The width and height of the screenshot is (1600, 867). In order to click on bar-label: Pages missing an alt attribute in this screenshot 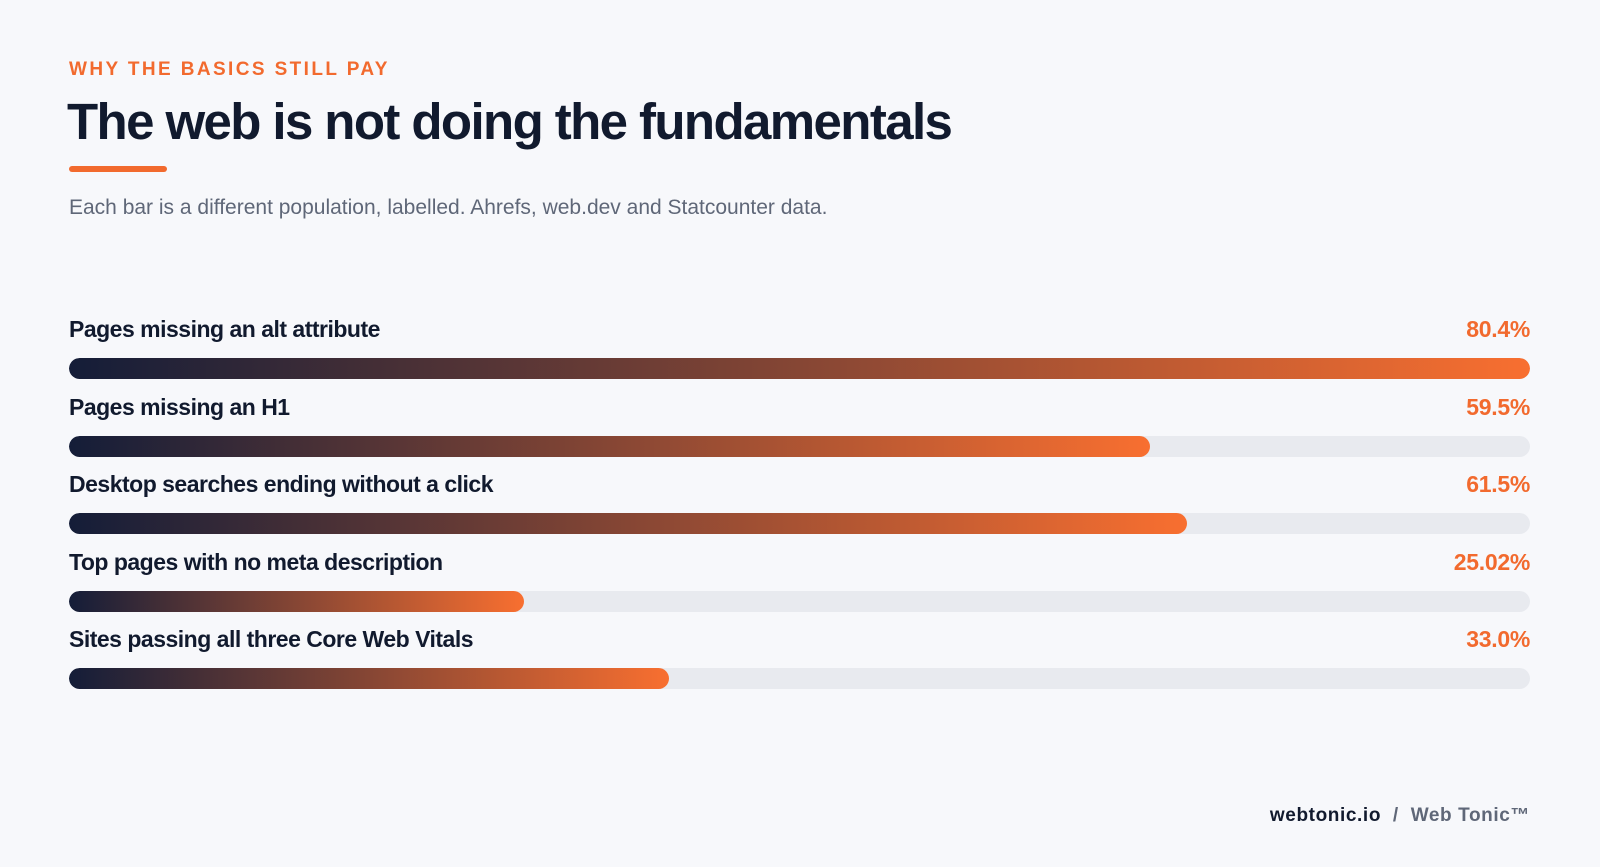, I will do `click(224, 329)`.